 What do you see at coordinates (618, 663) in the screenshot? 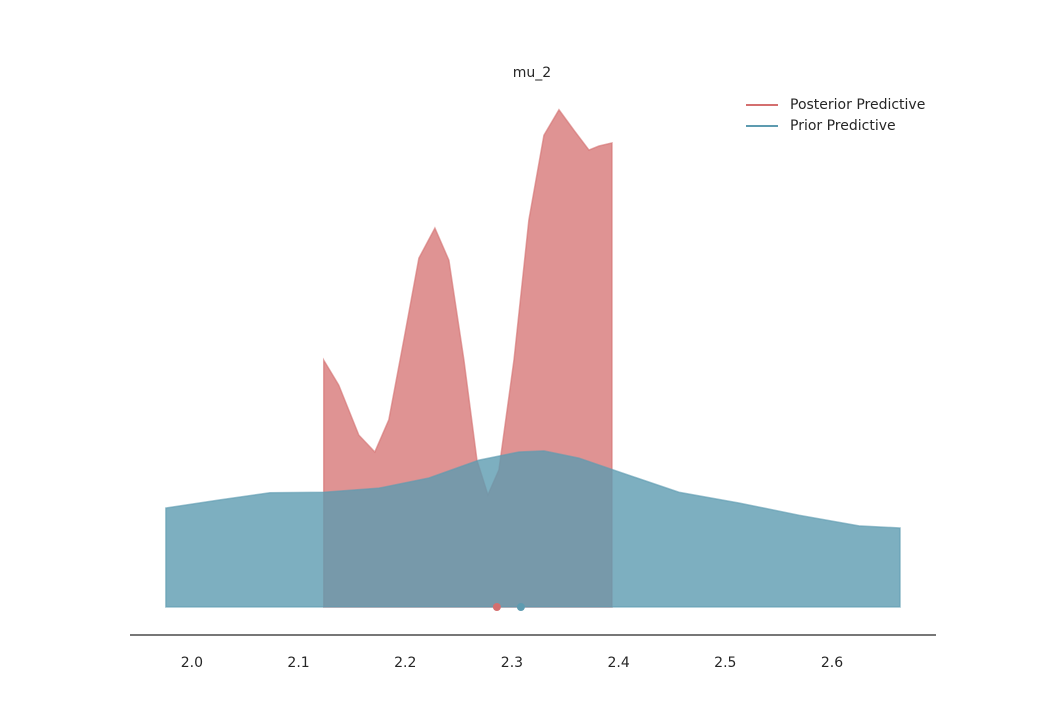
I see `x-tick-label: 2.4` at bounding box center [618, 663].